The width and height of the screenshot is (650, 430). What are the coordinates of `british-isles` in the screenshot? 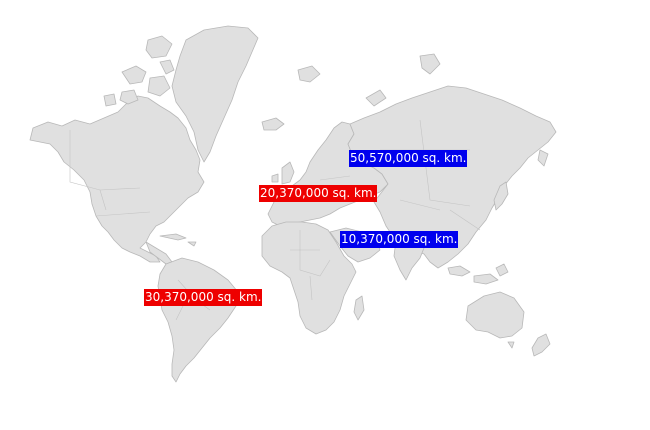 It's located at (283, 173).